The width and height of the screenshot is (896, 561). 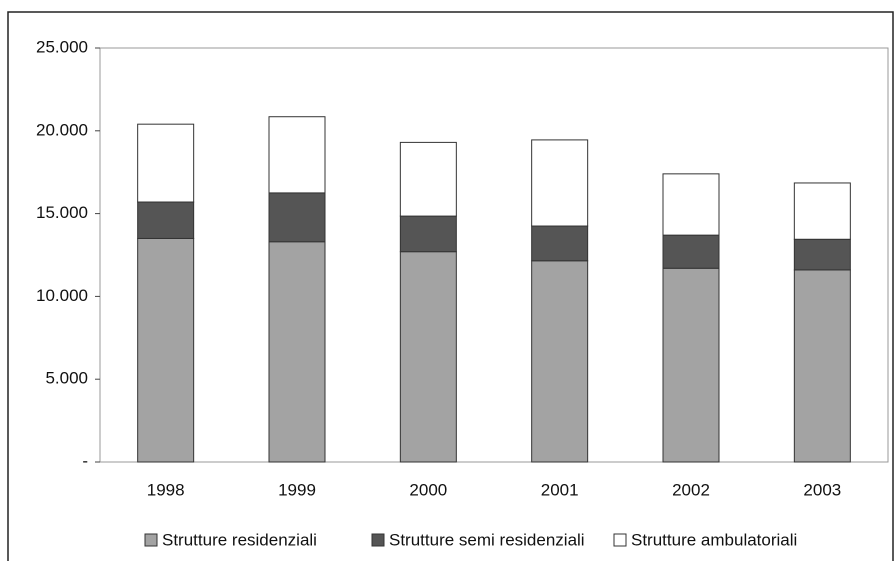 What do you see at coordinates (822, 489) in the screenshot?
I see `x-tick-label: 2003` at bounding box center [822, 489].